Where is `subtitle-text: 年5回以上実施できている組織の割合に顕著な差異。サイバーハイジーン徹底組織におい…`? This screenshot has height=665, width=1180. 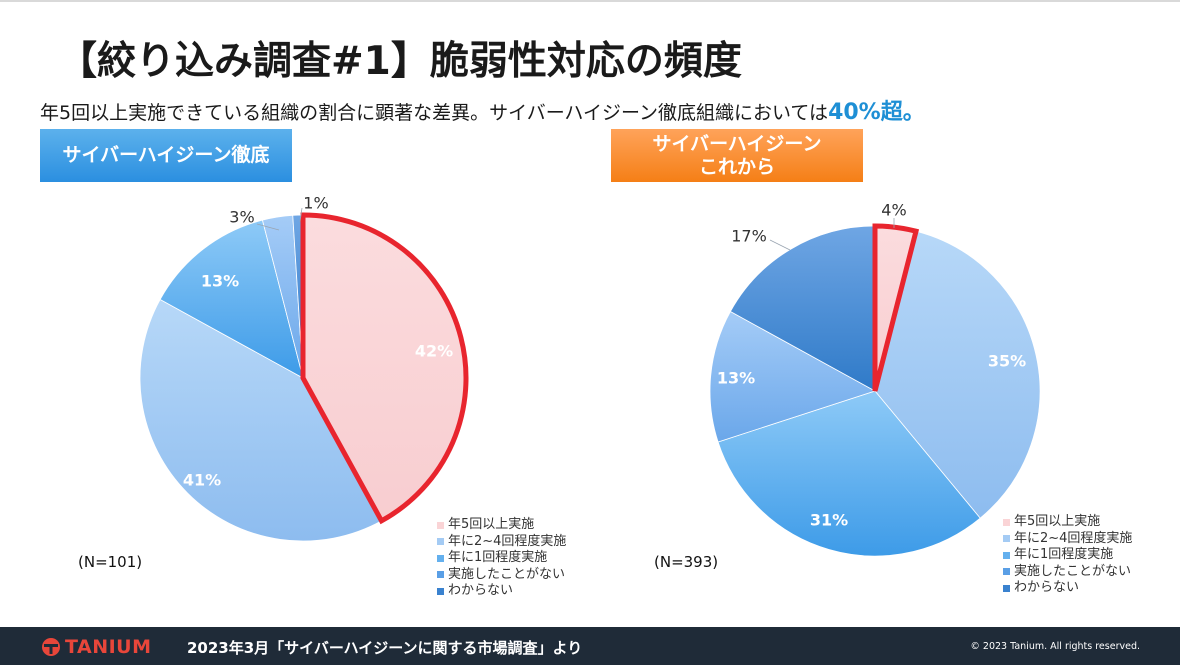
subtitle-text: 年5回以上実施できている組織の割合に顕著な差異。サイバーハイジーン徹底組織におい… is located at coordinates (434, 113).